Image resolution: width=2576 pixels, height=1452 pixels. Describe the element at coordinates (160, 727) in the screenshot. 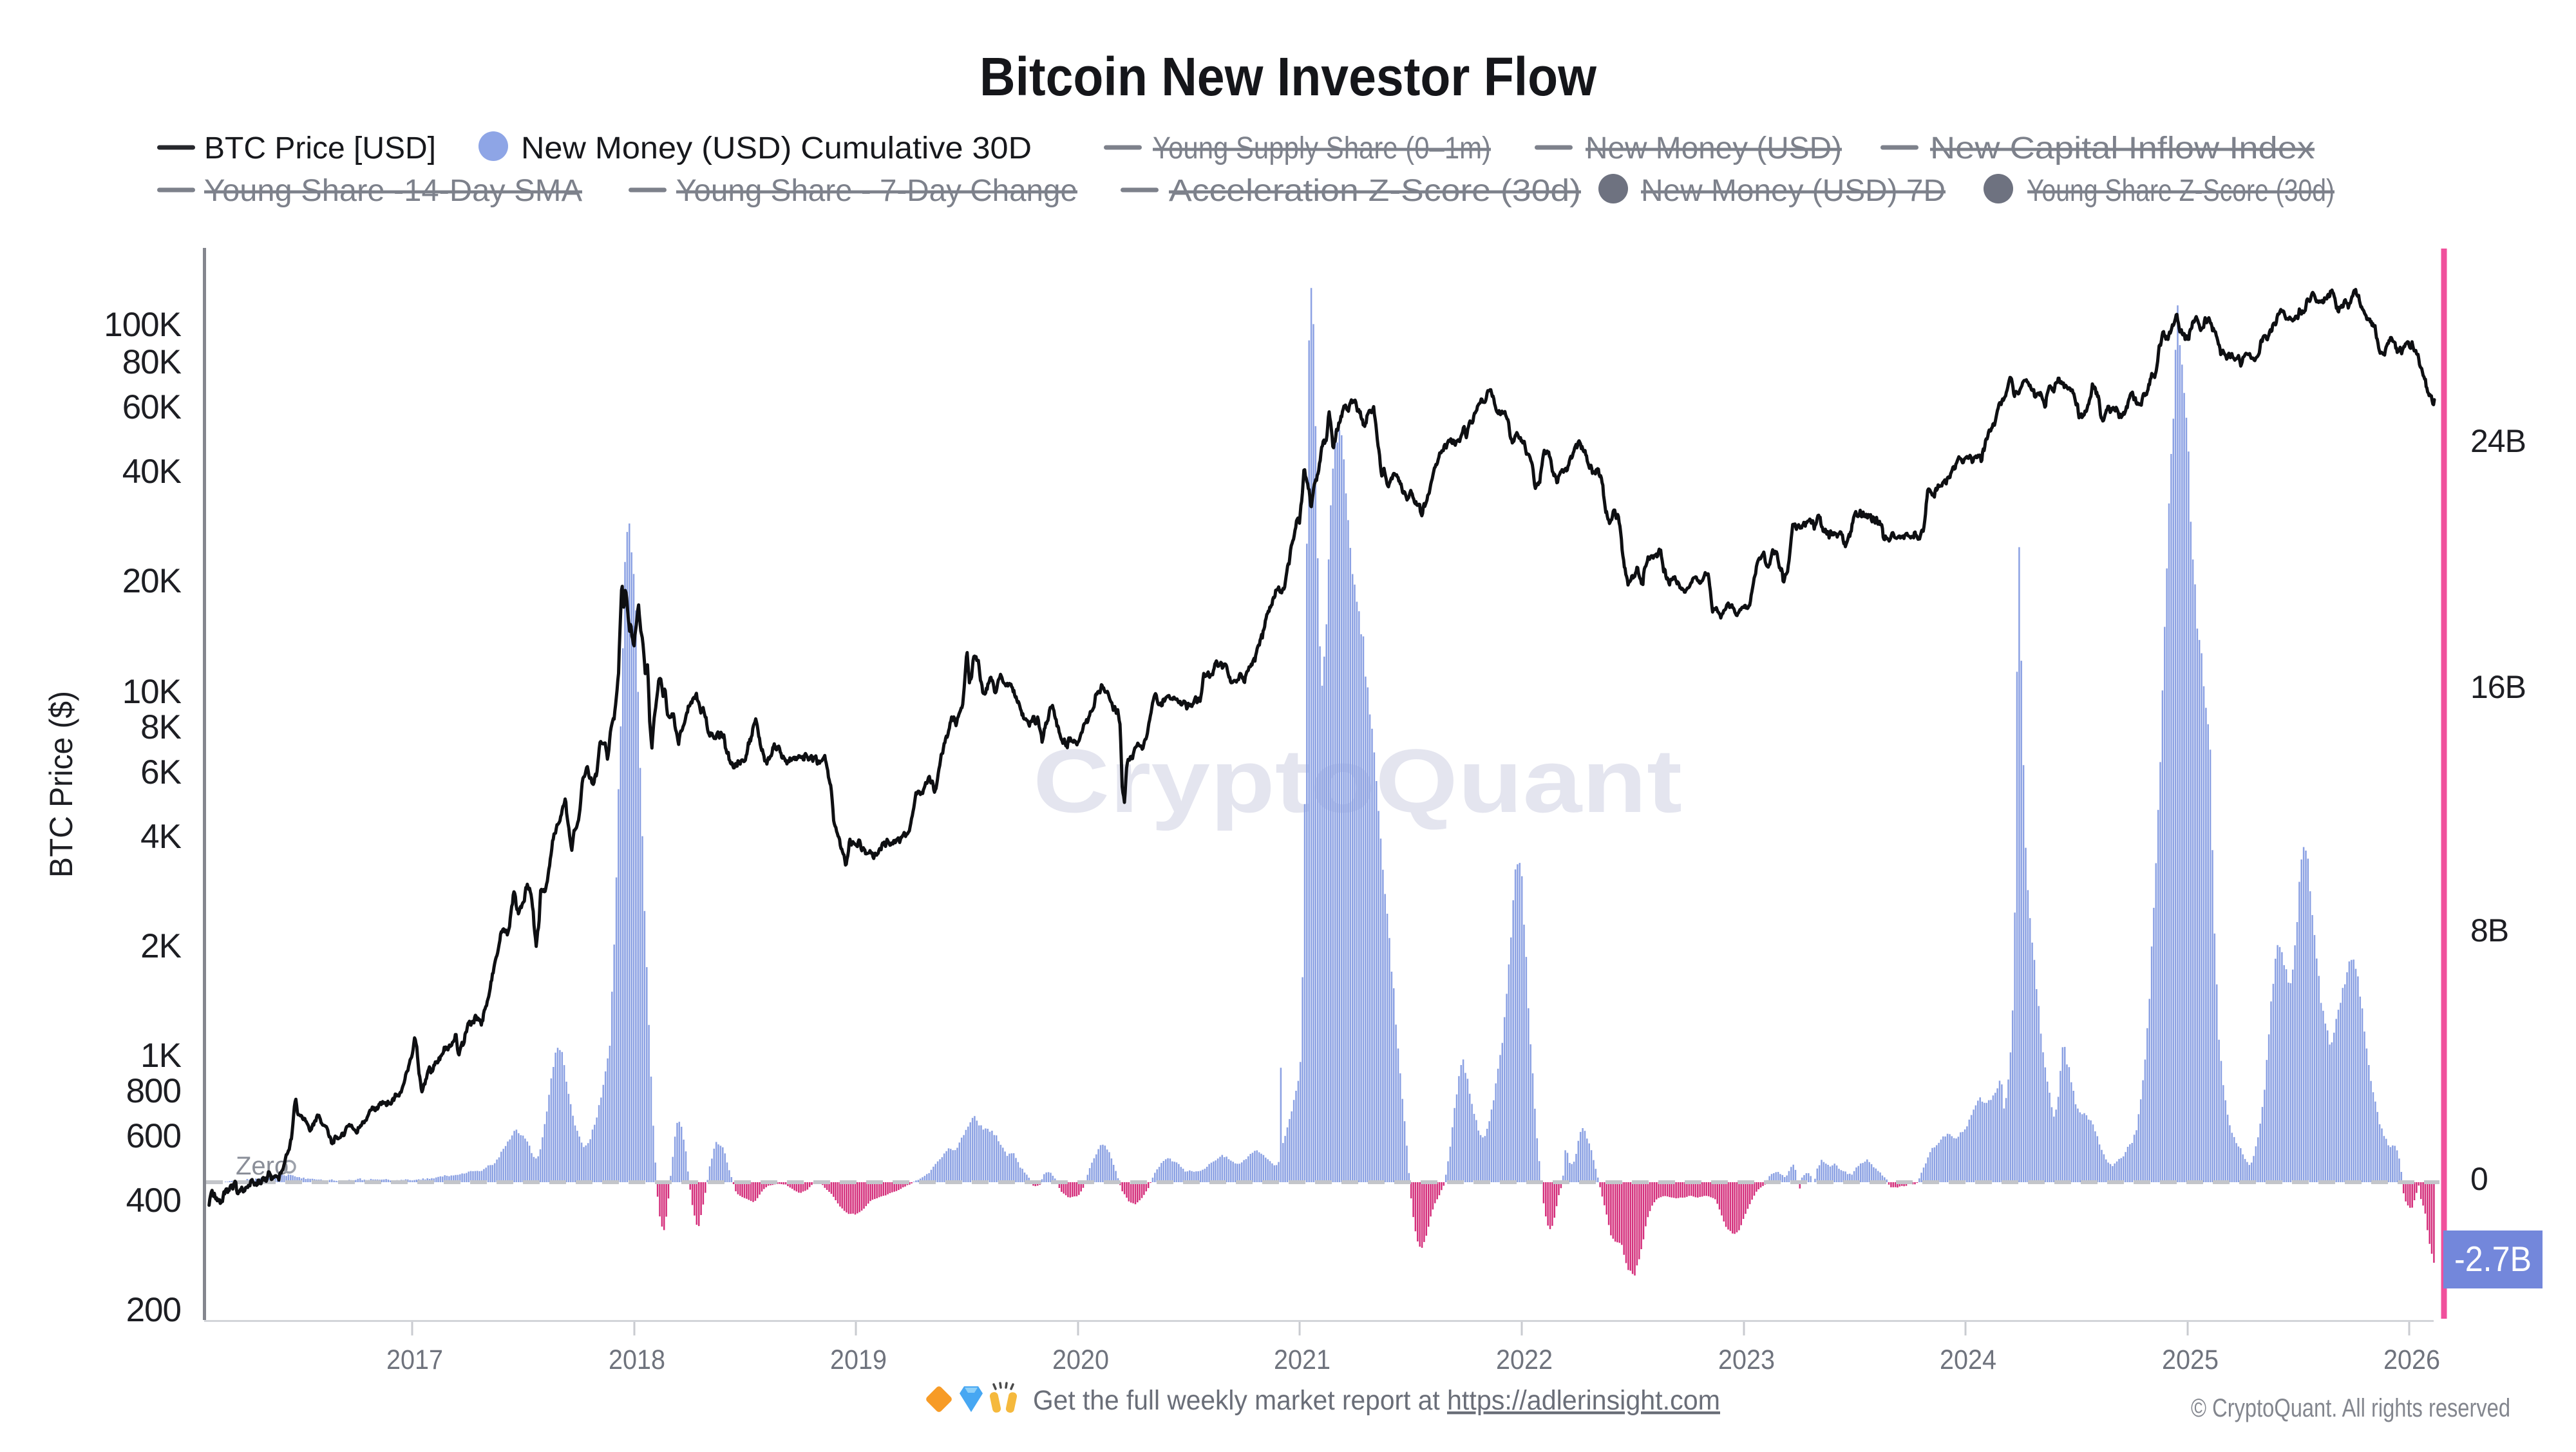

I see `svg-text: 8K` at that location.